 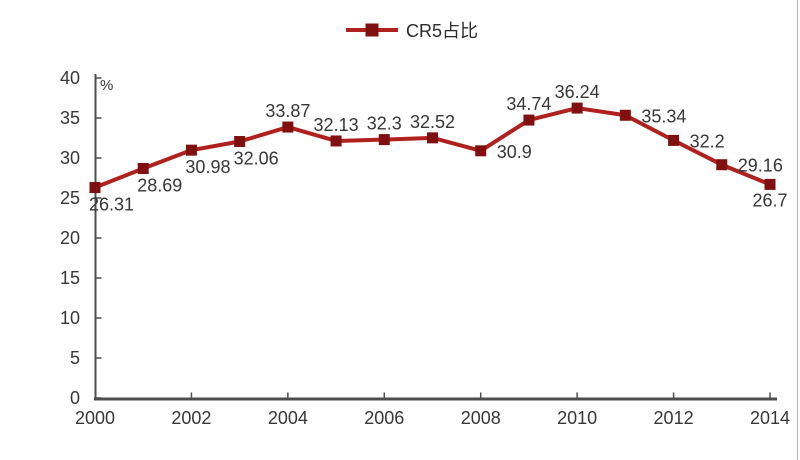 I want to click on y-axis-tick-label: 20, so click(x=70, y=238).